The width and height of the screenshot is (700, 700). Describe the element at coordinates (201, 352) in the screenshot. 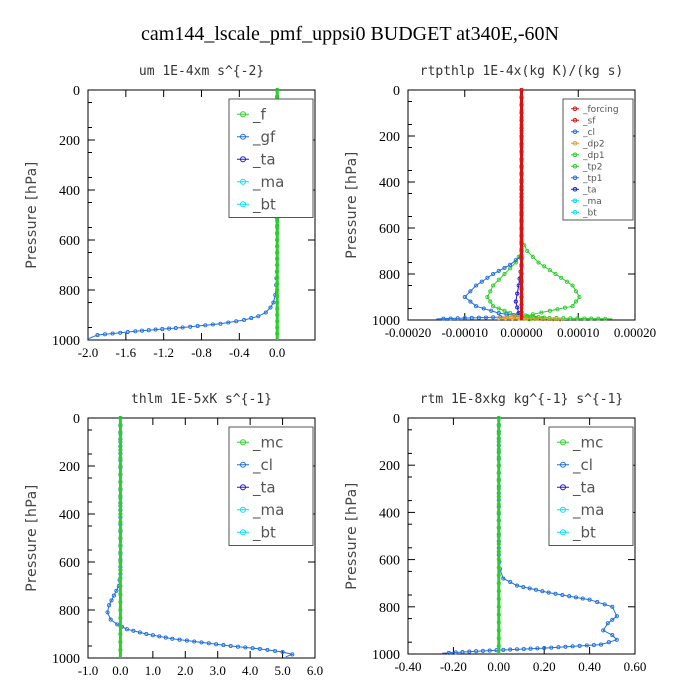

I see `x-tick-label: -0.8` at that location.